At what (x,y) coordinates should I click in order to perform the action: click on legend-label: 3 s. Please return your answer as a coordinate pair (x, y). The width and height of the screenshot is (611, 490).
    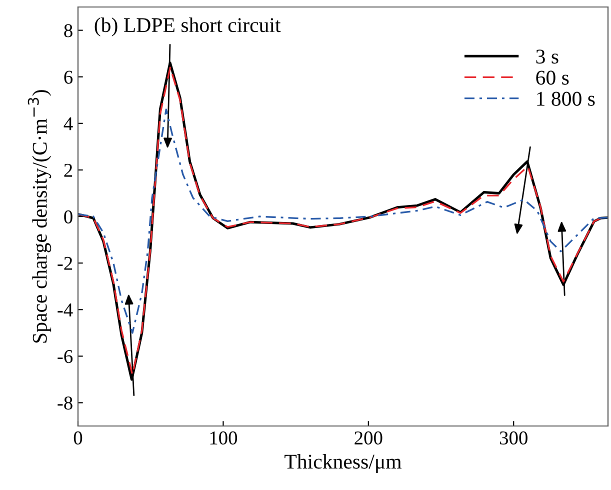
    Looking at the image, I should click on (547, 57).